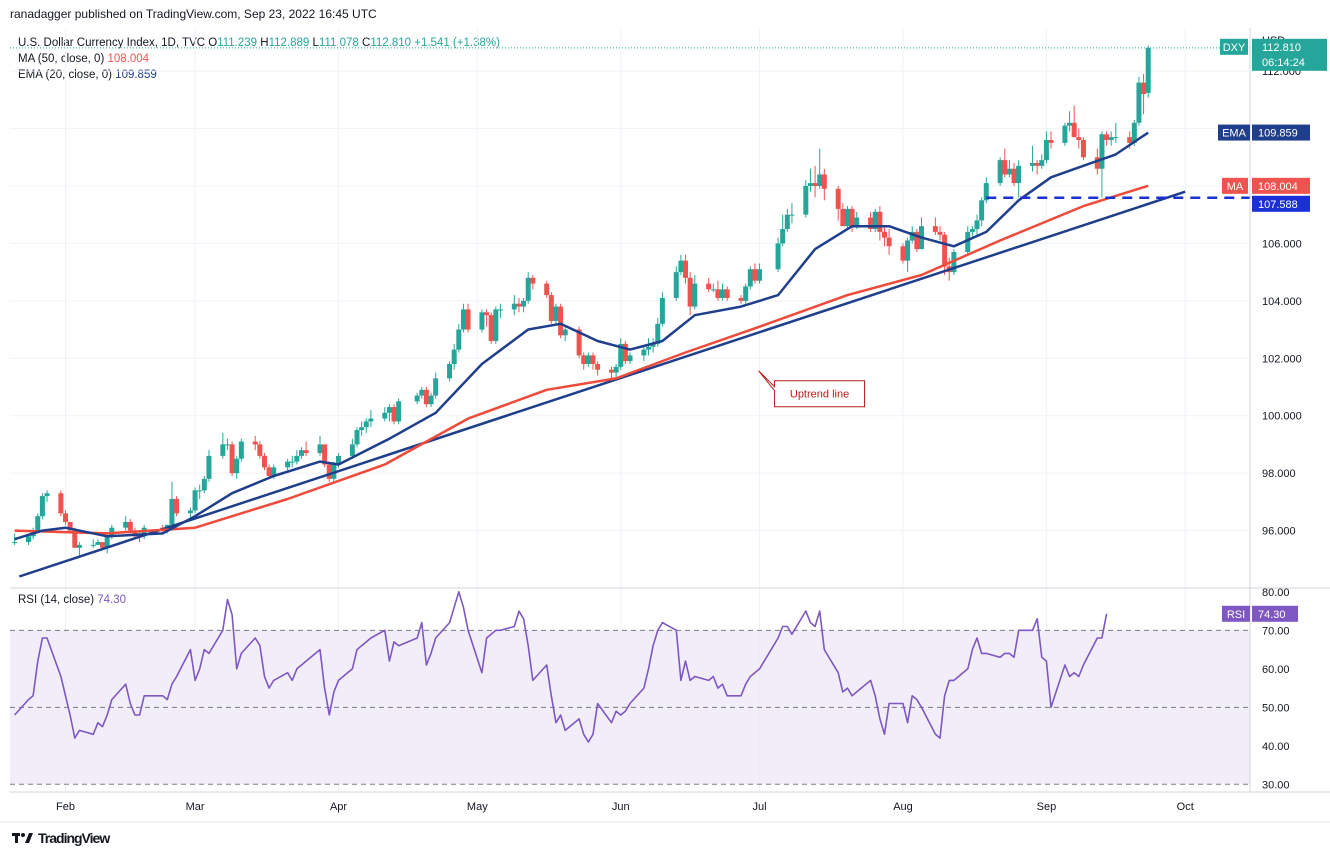  I want to click on ma-legend-value: 108.004, so click(128, 59).